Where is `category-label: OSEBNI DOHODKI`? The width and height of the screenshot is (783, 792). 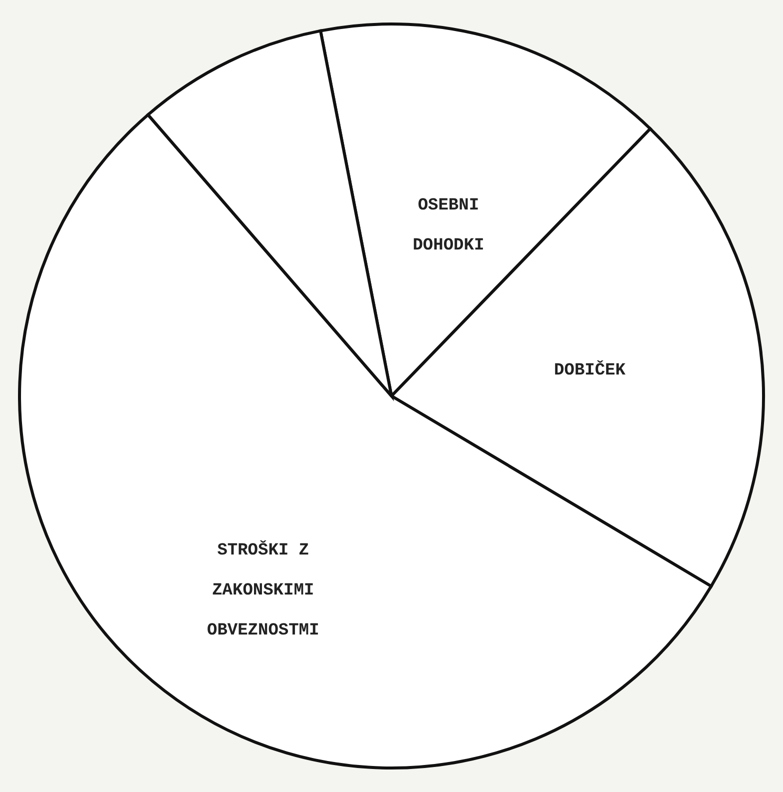 category-label: OSEBNI DOHODKI is located at coordinates (448, 226).